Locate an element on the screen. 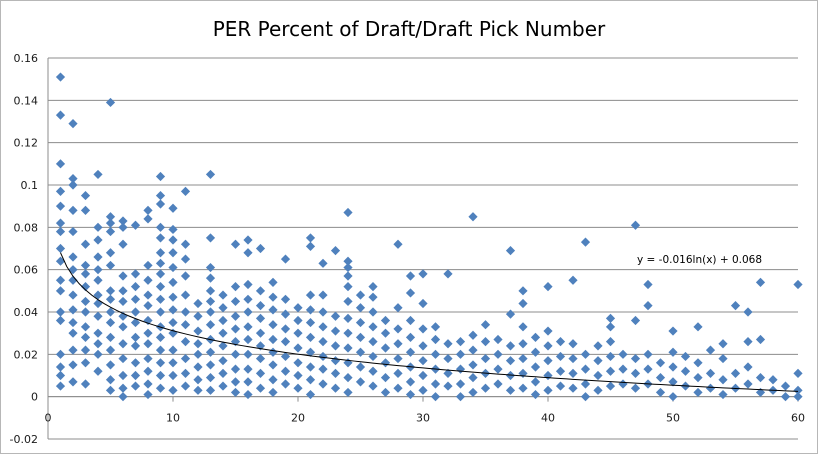 The width and height of the screenshot is (820, 456). y-tick-label: 0.08 is located at coordinates (26, 227).